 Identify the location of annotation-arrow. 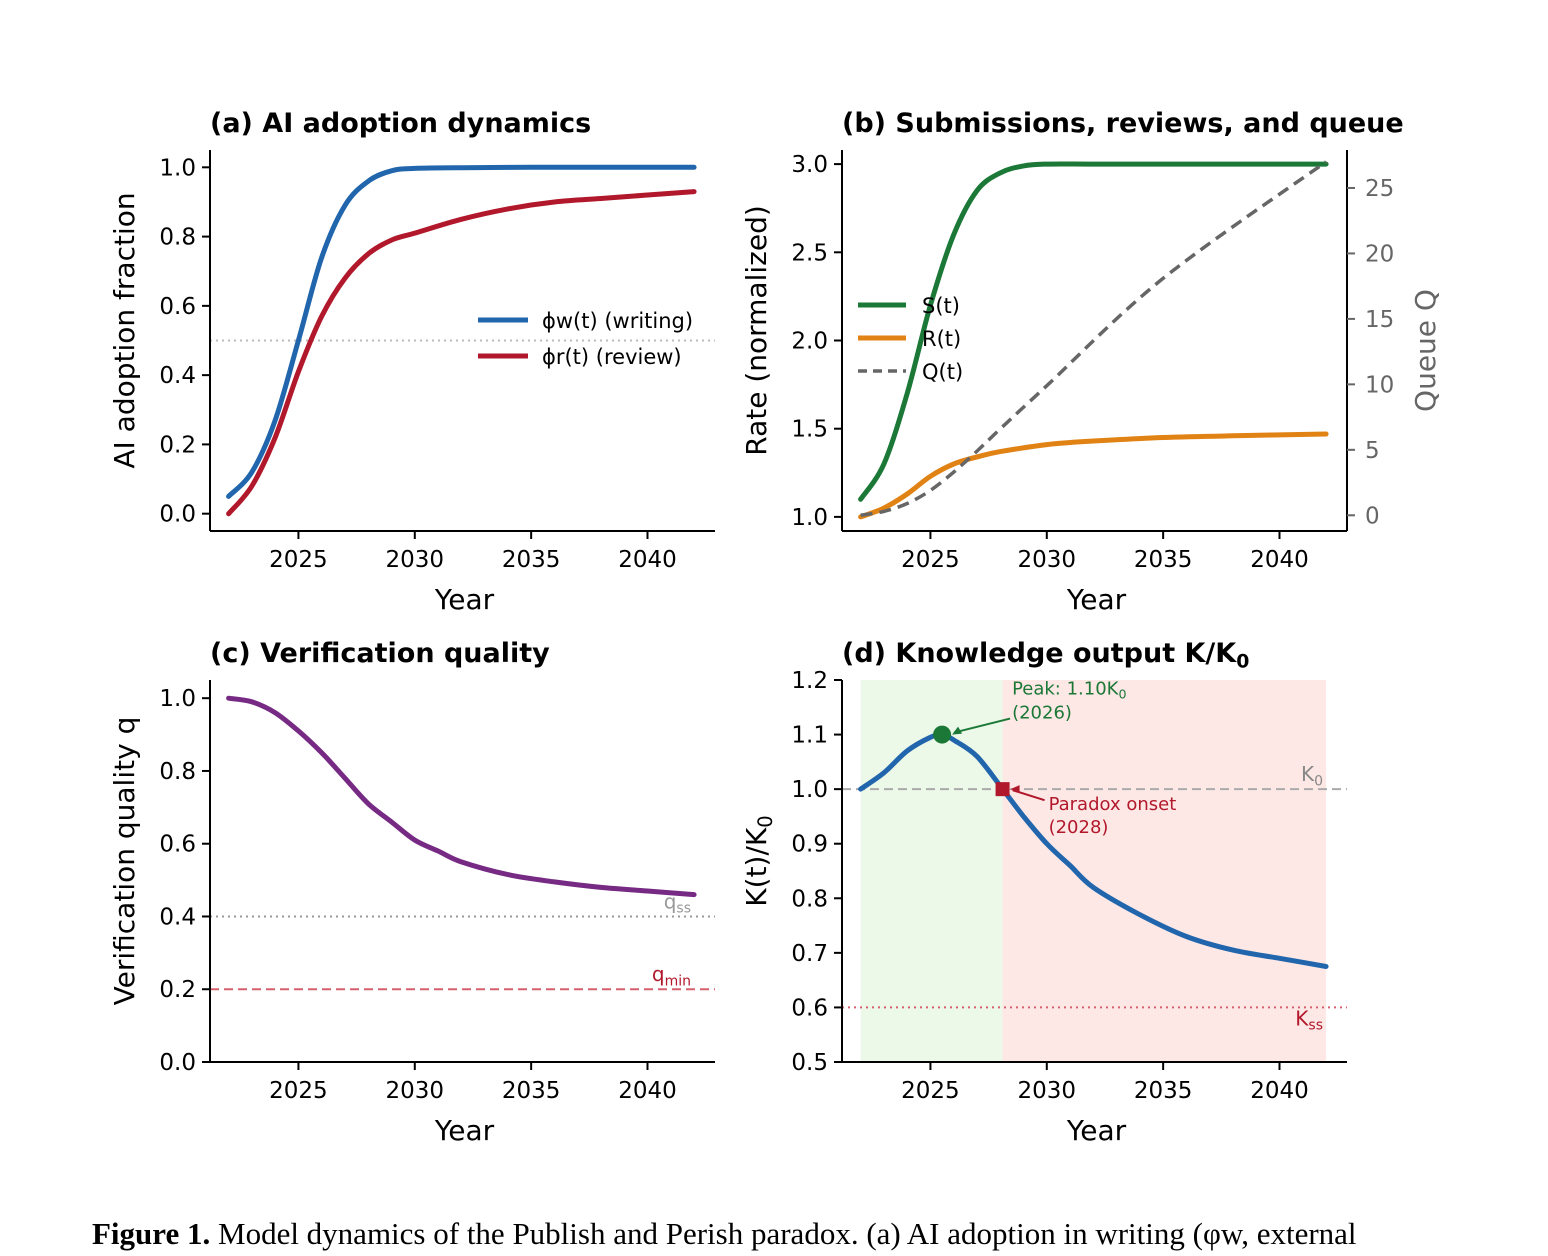
(982, 725).